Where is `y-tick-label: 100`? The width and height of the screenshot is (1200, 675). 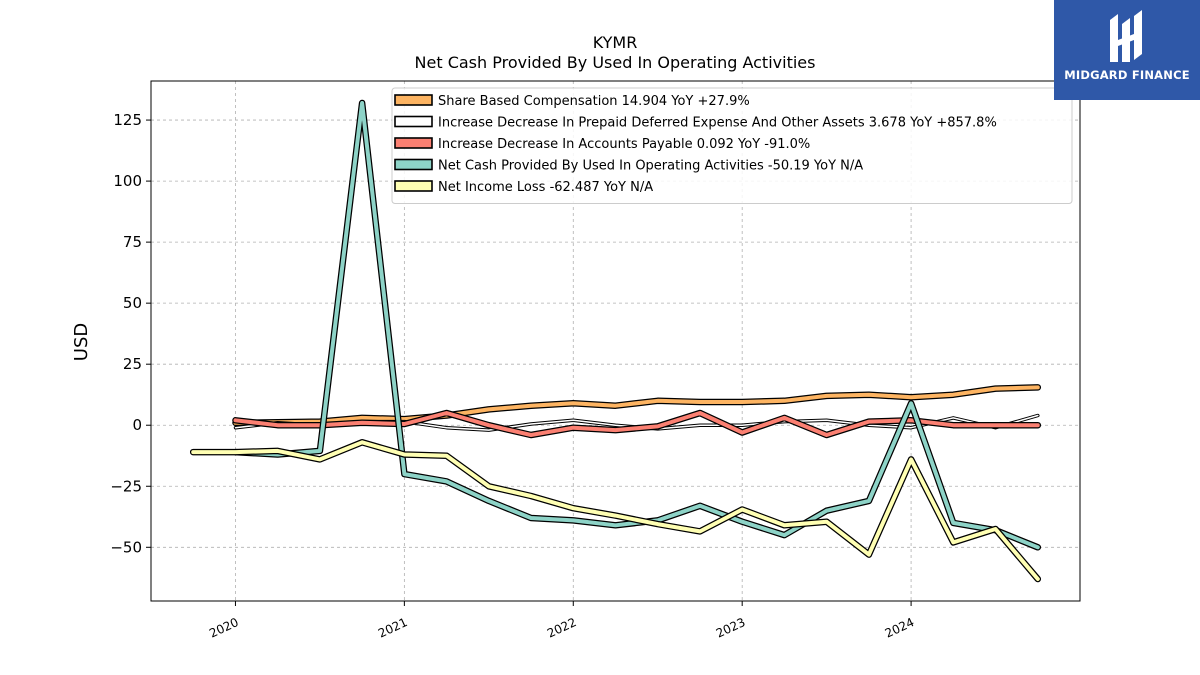 y-tick-label: 100 is located at coordinates (127, 181).